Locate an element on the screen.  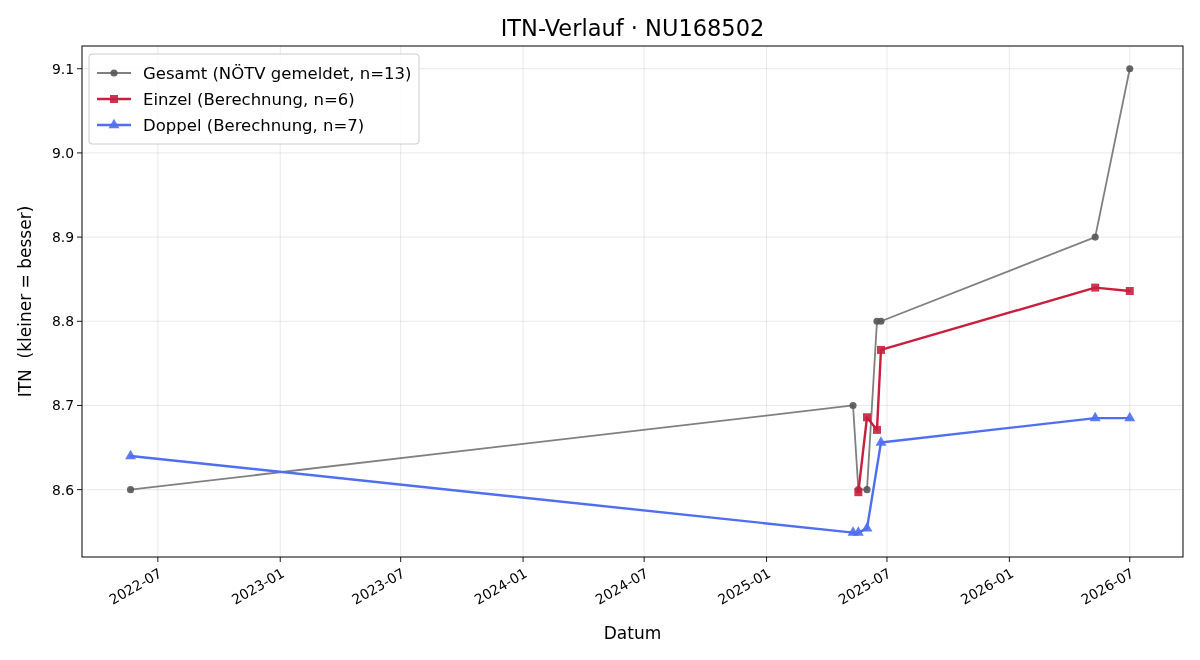
chart-title: ITN-Verlauf · NU168502 is located at coordinates (632, 28).